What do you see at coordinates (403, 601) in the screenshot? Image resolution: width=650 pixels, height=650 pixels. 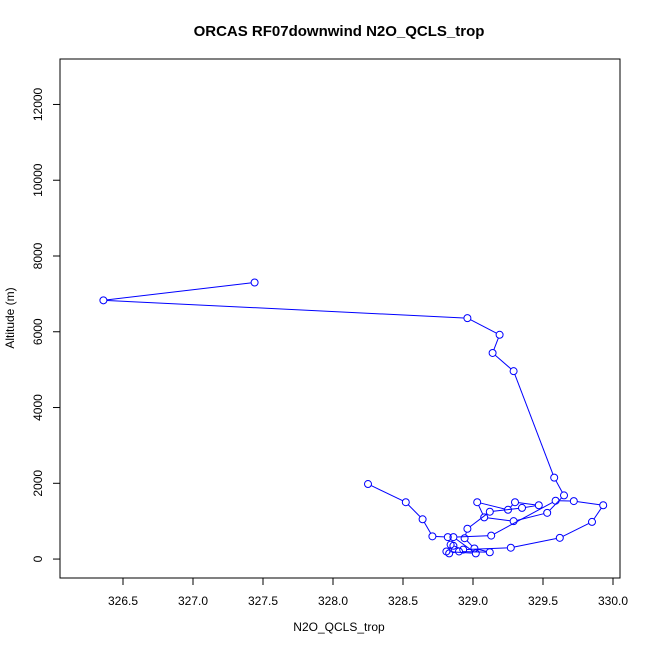 I see `x-tick-label: 328.5` at bounding box center [403, 601].